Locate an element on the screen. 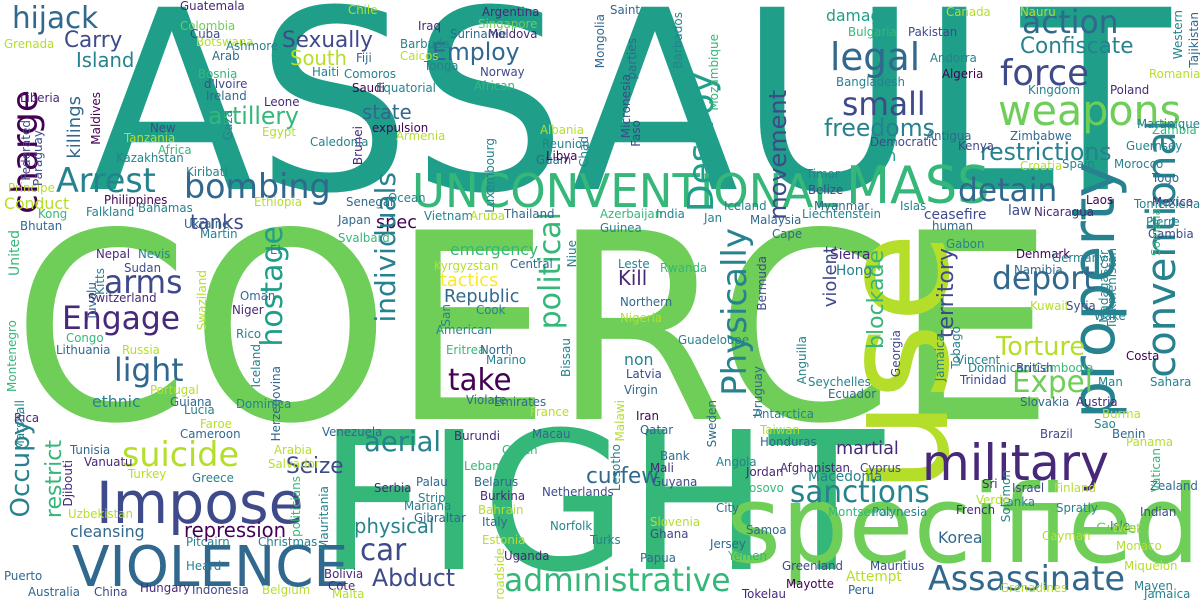  word-grenada: Grenada is located at coordinates (29, 44).